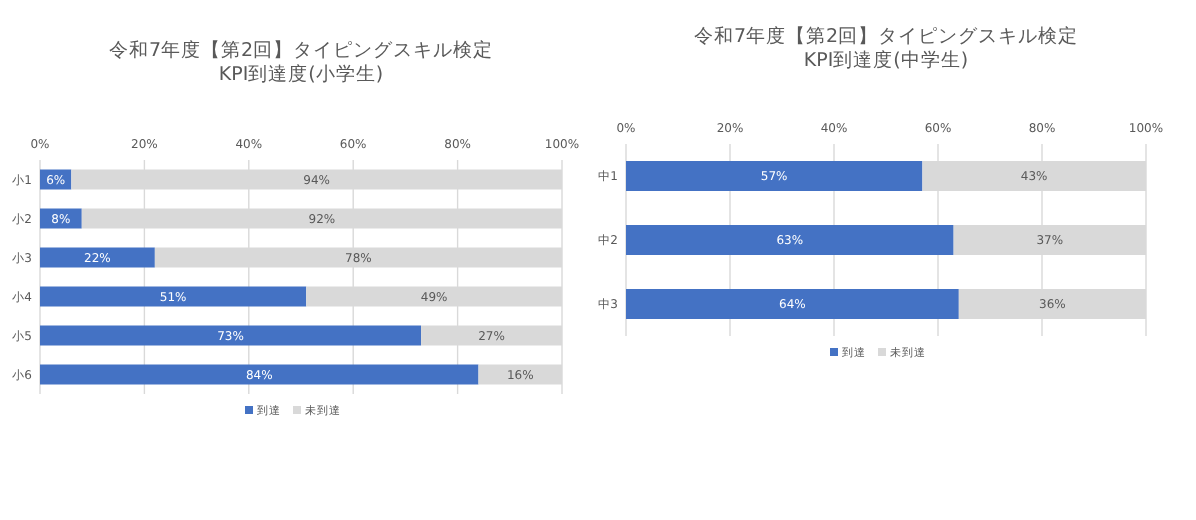 The image size is (1196, 520). Describe the element at coordinates (301, 74) in the screenshot. I see `chart-subtitle: KPI到達度(小学生)` at that location.